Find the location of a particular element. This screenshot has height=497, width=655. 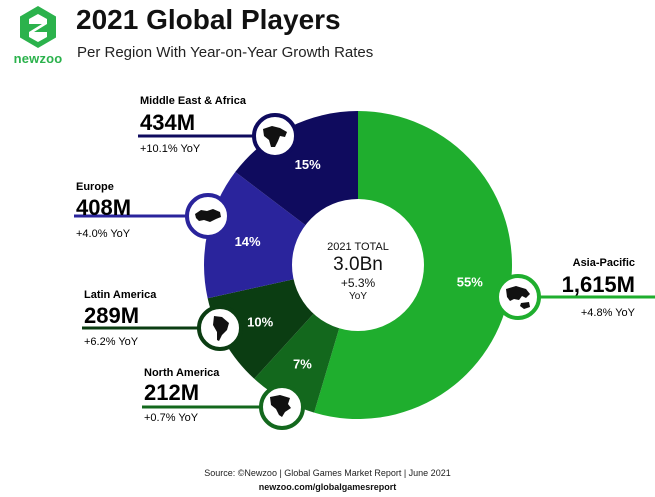

center-total-value: 3.0Bn is located at coordinates (358, 264).